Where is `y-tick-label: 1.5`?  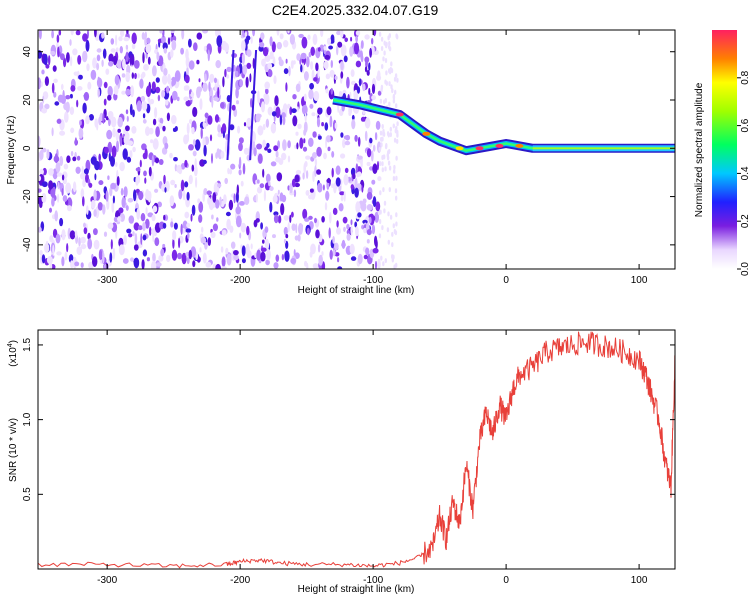 y-tick-label: 1.5 is located at coordinates (27, 345).